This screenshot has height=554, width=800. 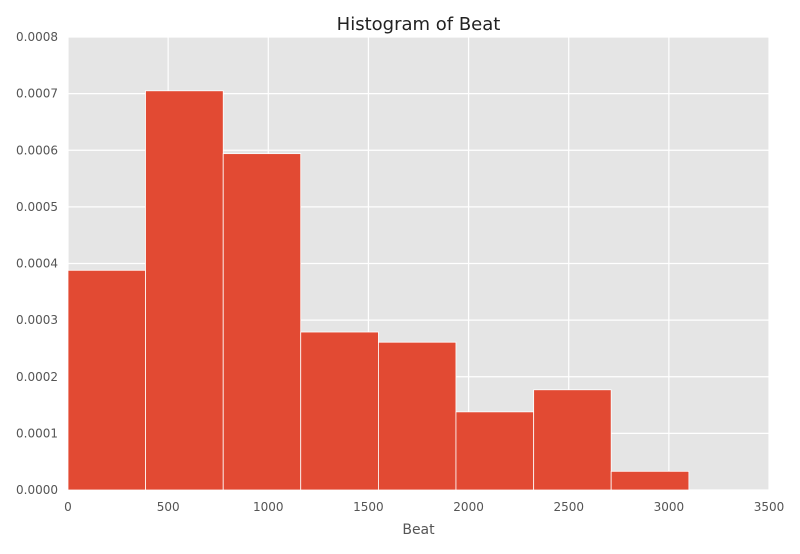 I want to click on x-tick-label: 500, so click(x=168, y=507).